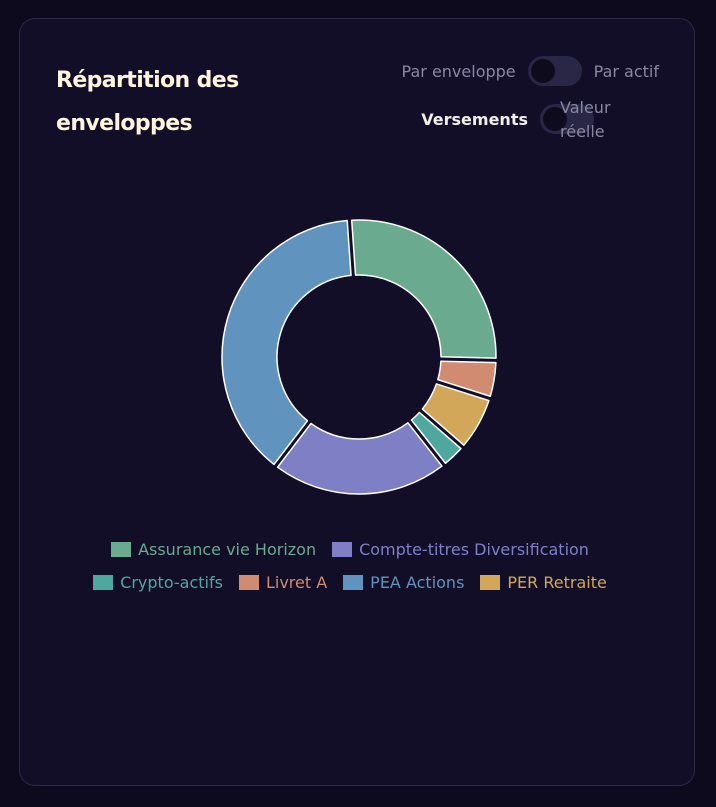 The image size is (716, 807). Describe the element at coordinates (359, 458) in the screenshot. I see `donut-slice-compte-titres-diversification` at that location.